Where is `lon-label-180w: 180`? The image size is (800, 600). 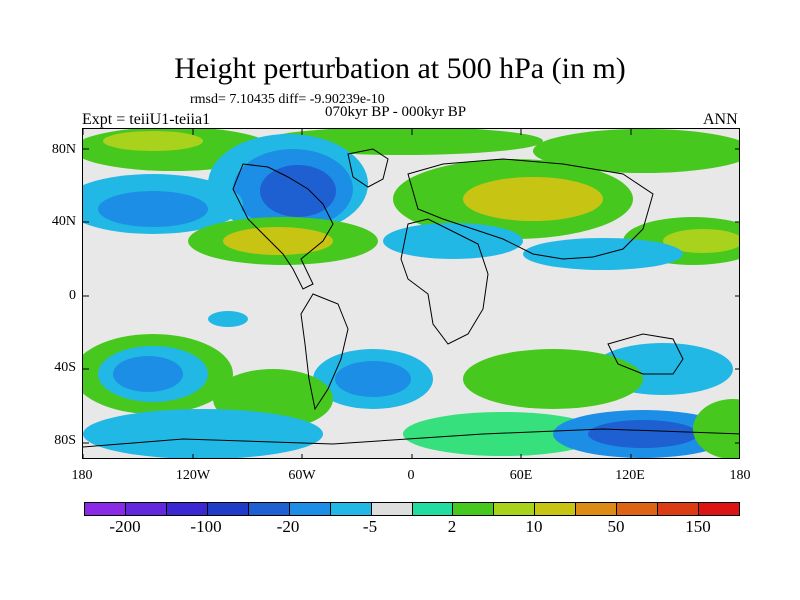 lon-label-180w: 180 is located at coordinates (82, 475).